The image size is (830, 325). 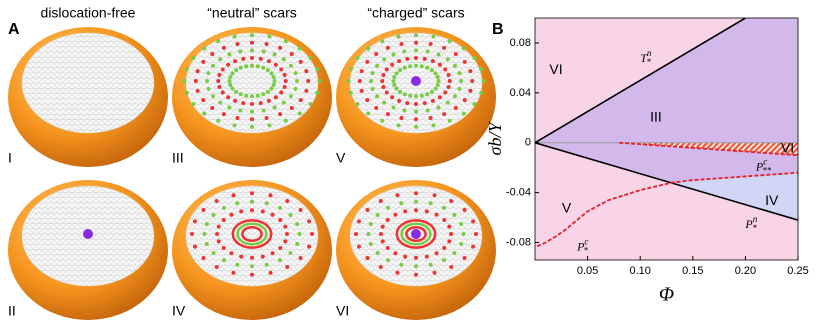 What do you see at coordinates (495, 138) in the screenshot?
I see `y-axis-label: σb/Y` at bounding box center [495, 138].